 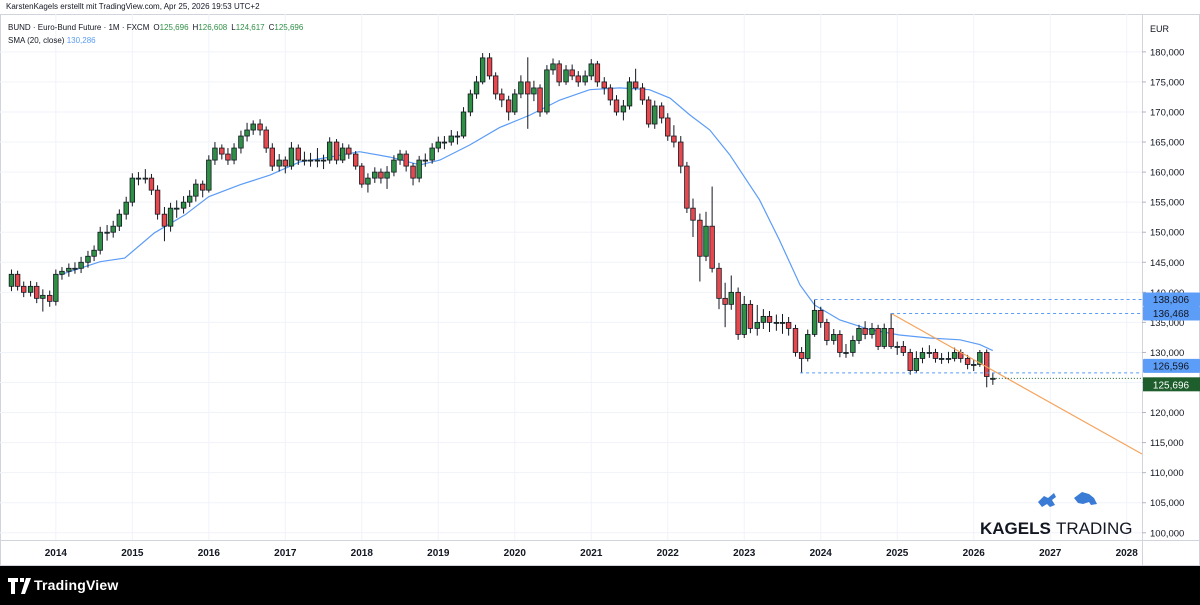 What do you see at coordinates (1167, 353) in the screenshot?
I see `y-tick-label: 130,000` at bounding box center [1167, 353].